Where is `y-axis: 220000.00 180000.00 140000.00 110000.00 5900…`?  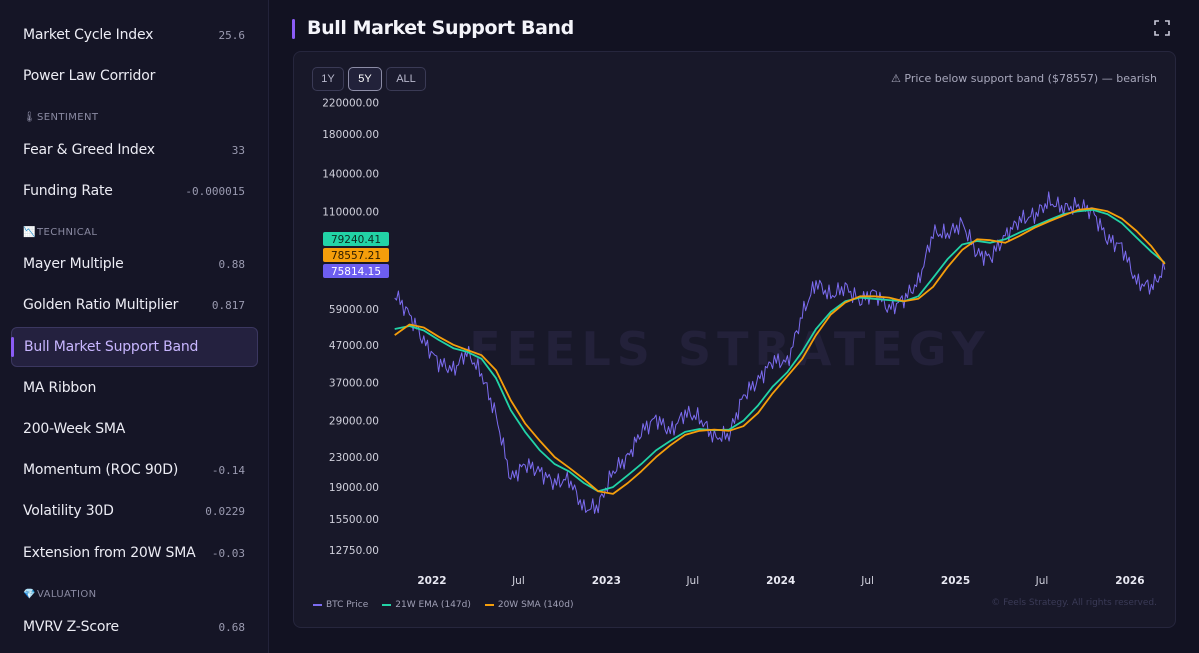 y-axis: 220000.00 180000.00 140000.00 110000.00 5900… is located at coordinates (350, 326).